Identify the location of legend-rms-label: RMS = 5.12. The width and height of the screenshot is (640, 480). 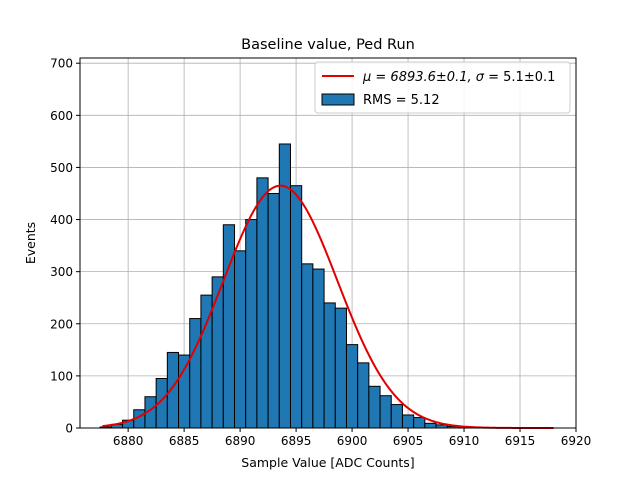
(401, 100).